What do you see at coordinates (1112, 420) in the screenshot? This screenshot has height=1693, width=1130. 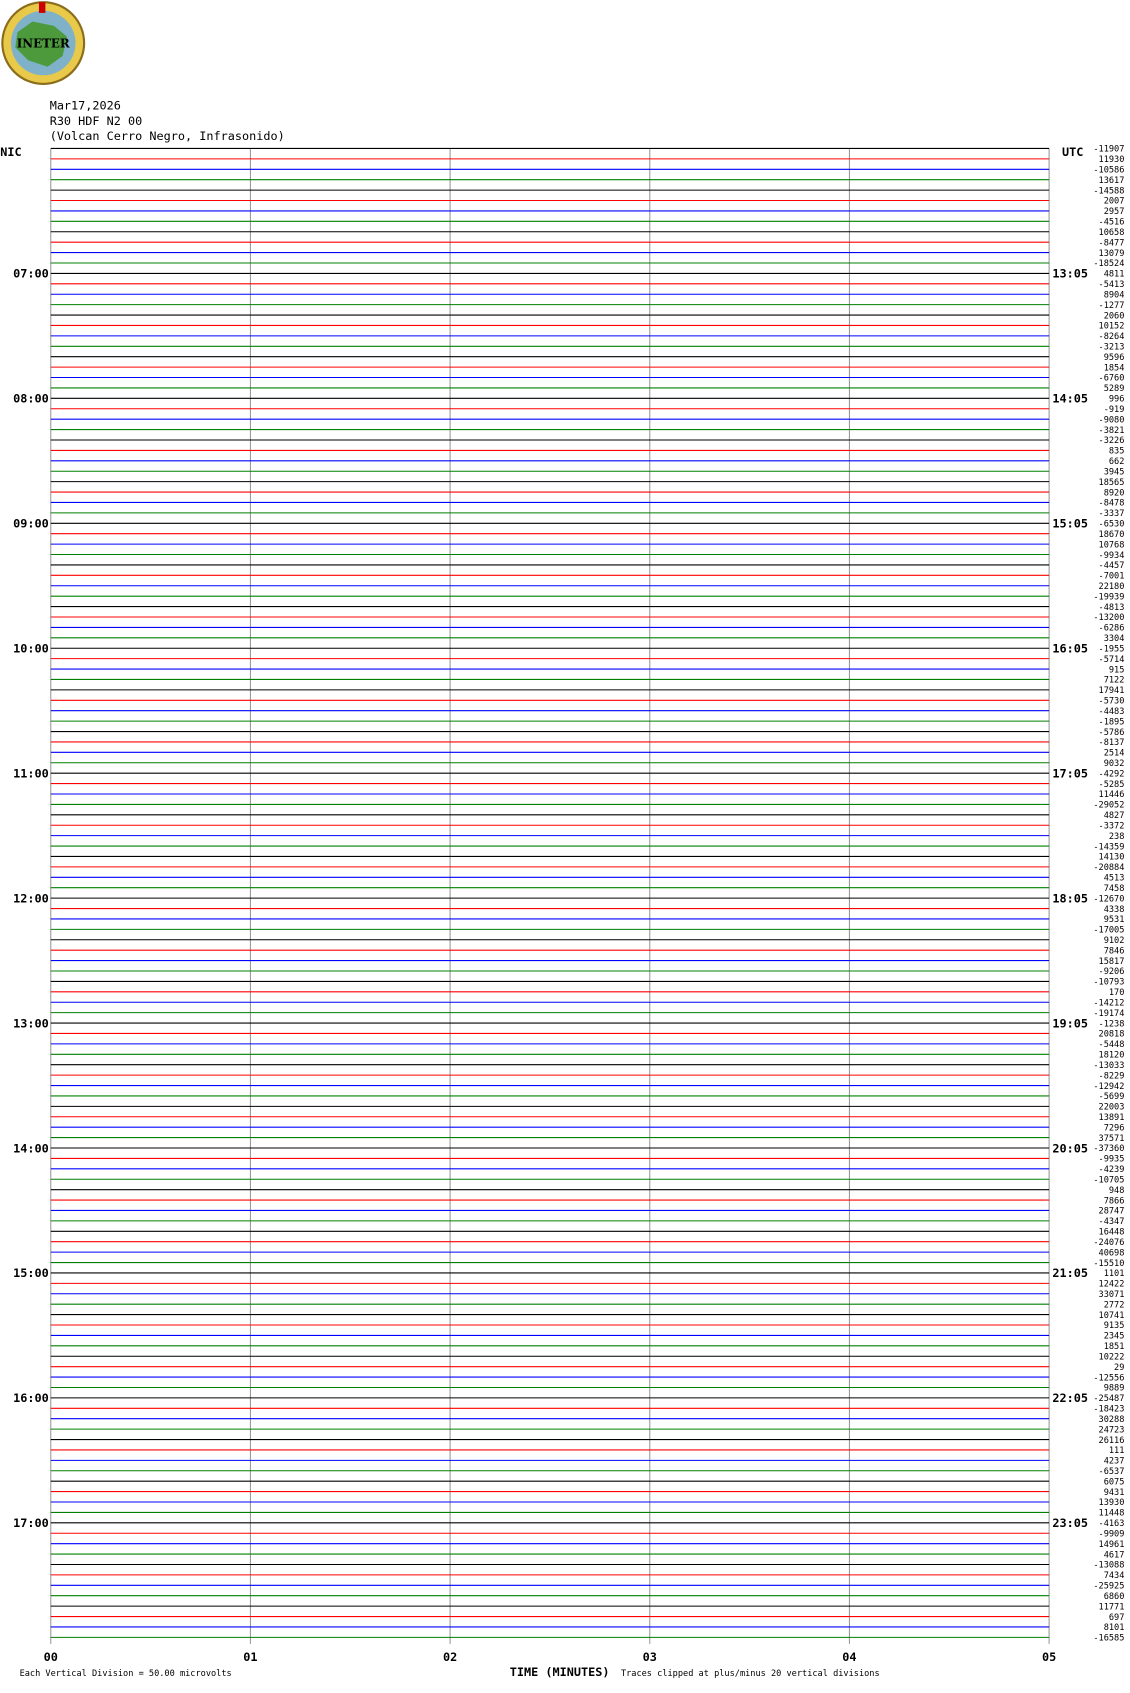 I see `trace-offset: -9080` at bounding box center [1112, 420].